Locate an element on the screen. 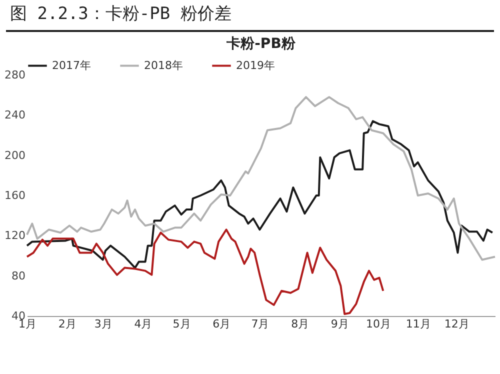  legend-label: 2018年 is located at coordinates (163, 65).